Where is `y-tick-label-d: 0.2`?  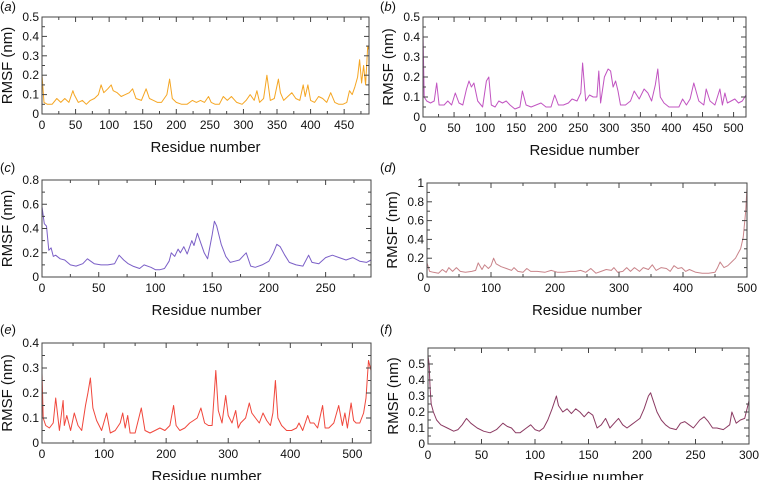
y-tick-label-d: 0.2 is located at coordinates (415, 258).